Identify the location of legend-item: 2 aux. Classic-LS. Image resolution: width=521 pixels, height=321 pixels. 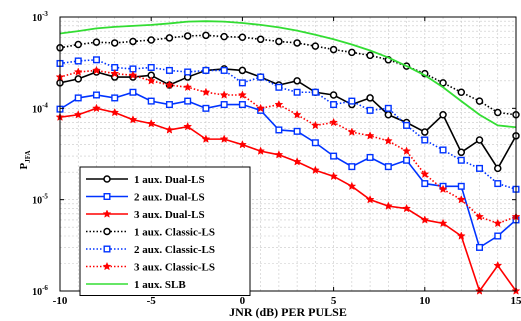
(150, 250).